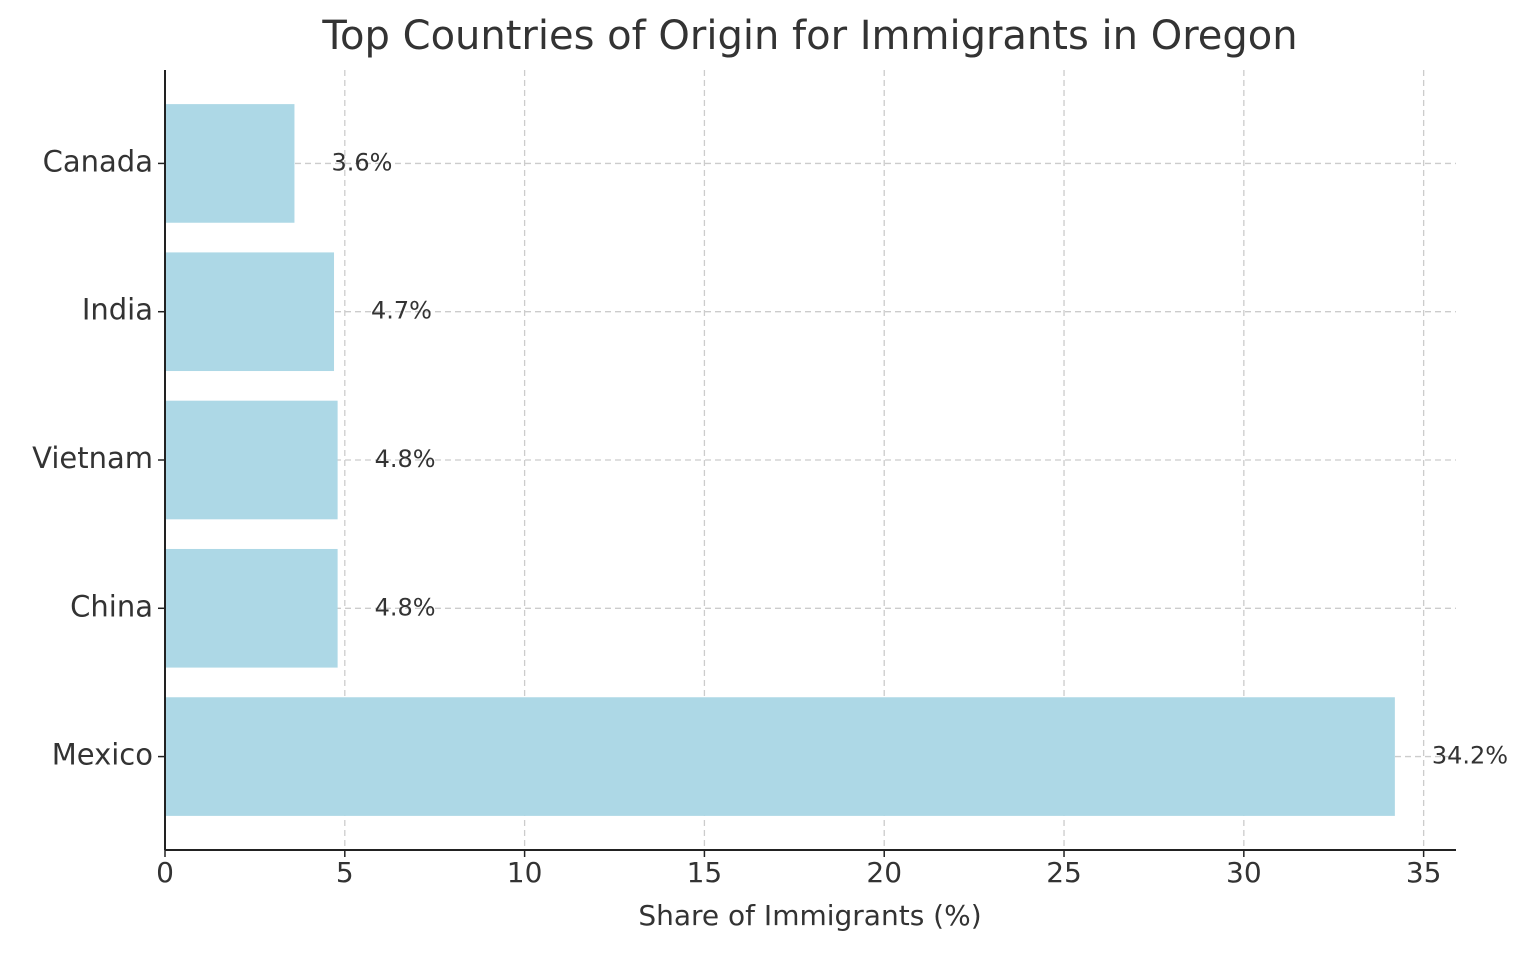 This screenshot has width=1536, height=954. Describe the element at coordinates (884, 872) in the screenshot. I see `x-tick-label: 20` at that location.